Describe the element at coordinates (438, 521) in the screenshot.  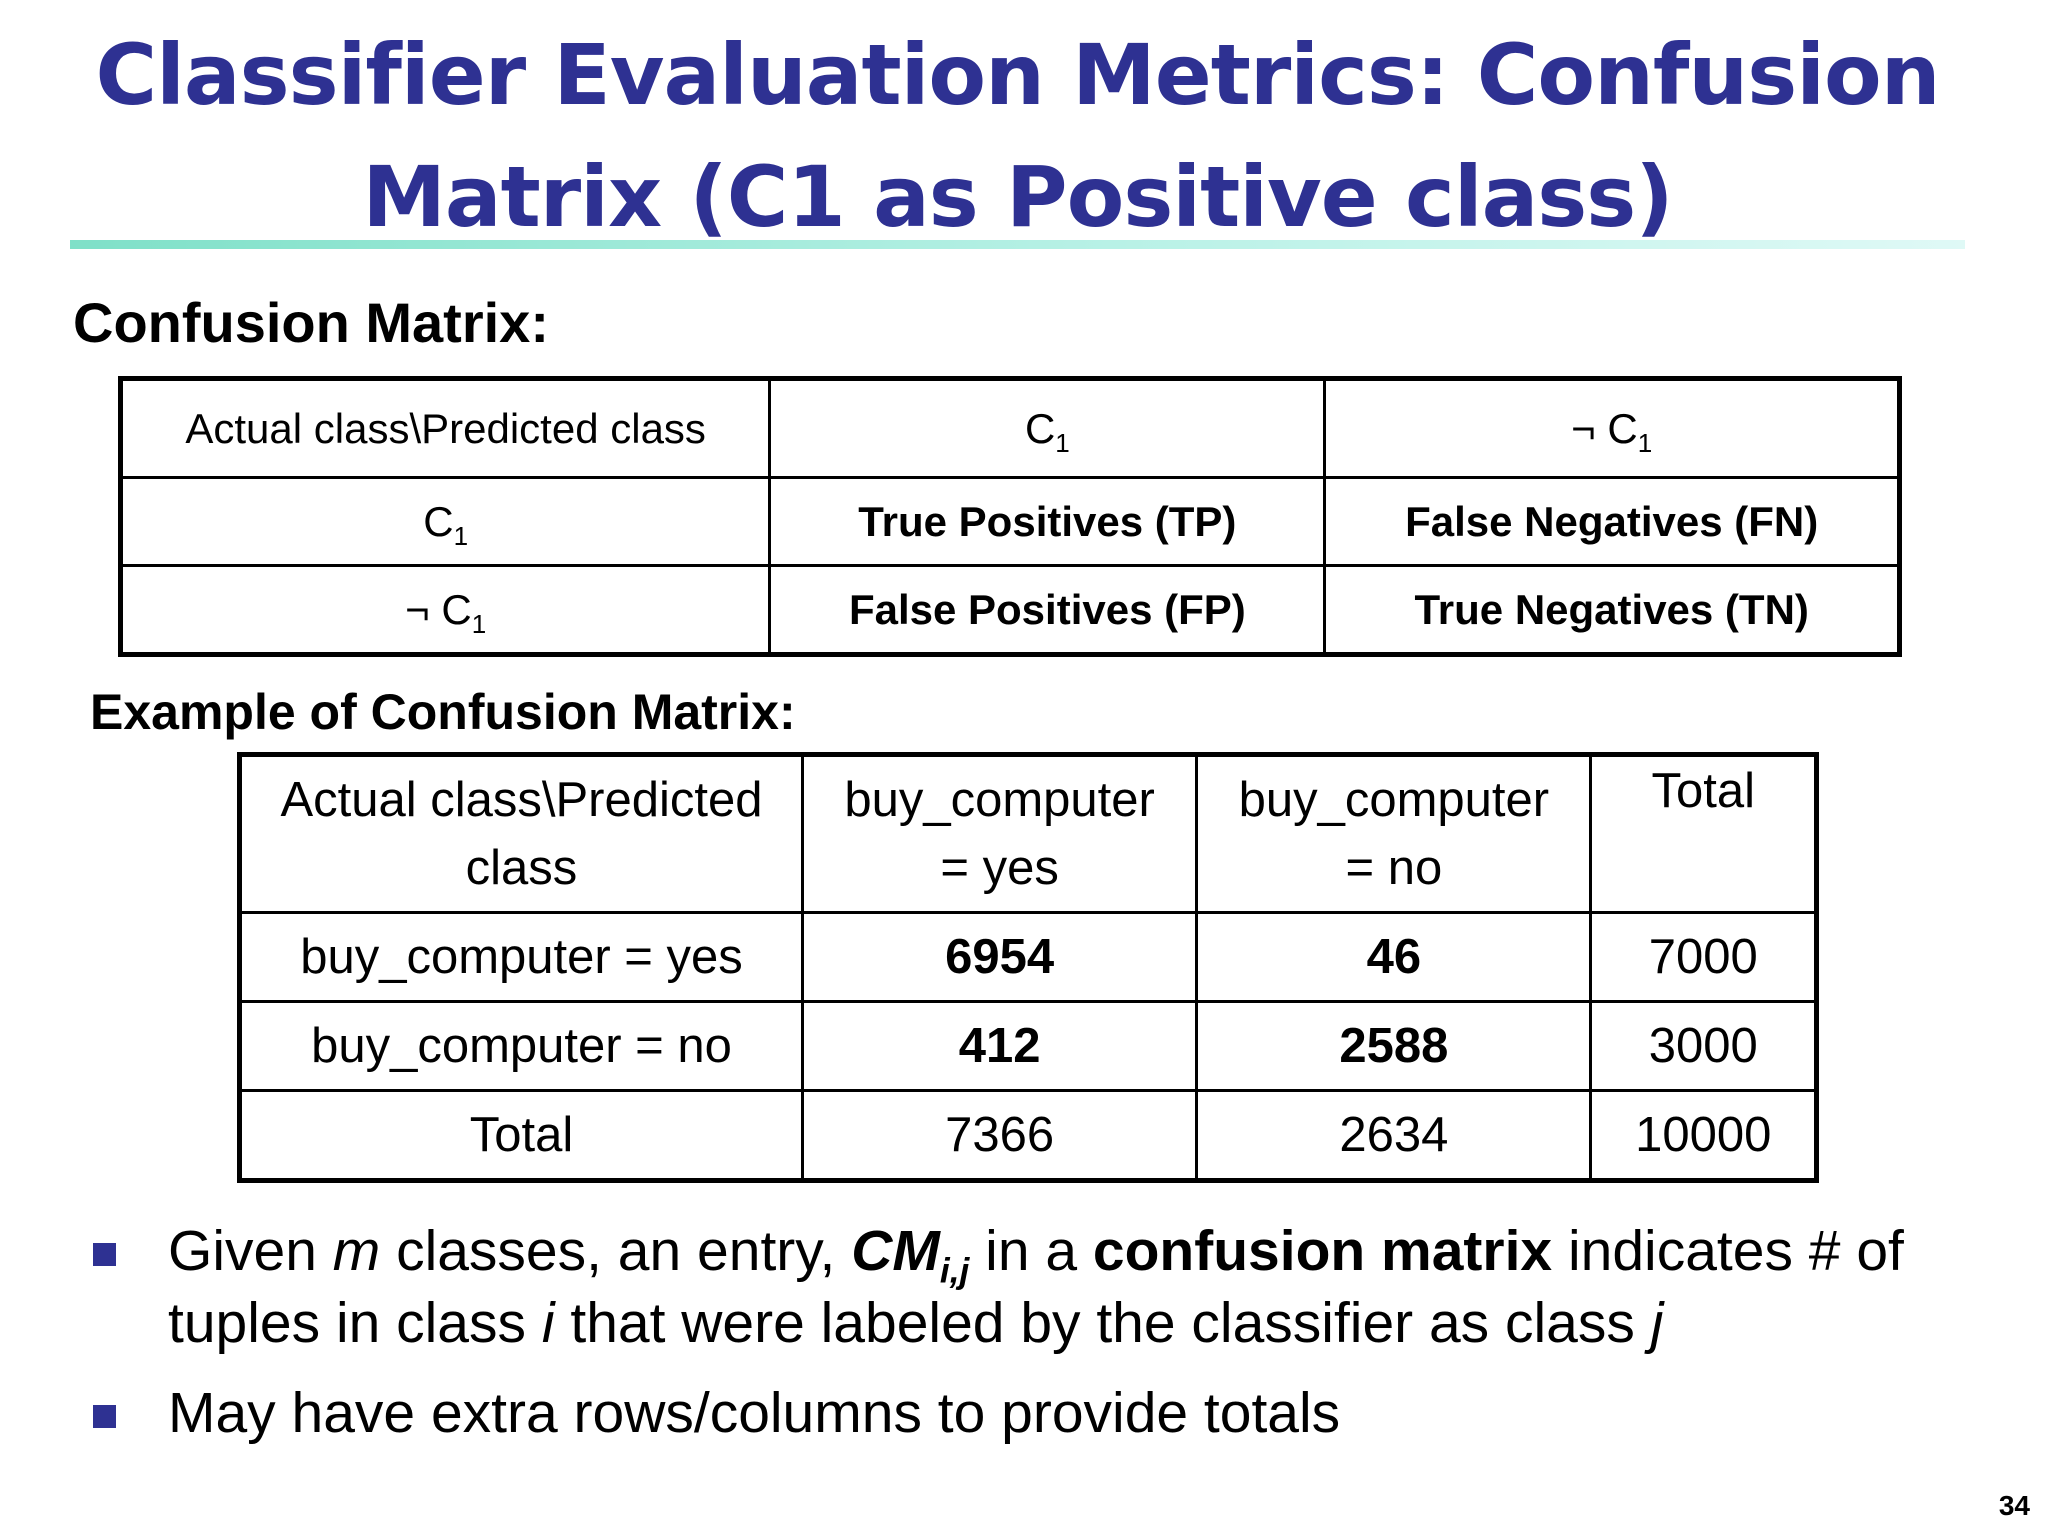
I see `row-label-text: C` at that location.